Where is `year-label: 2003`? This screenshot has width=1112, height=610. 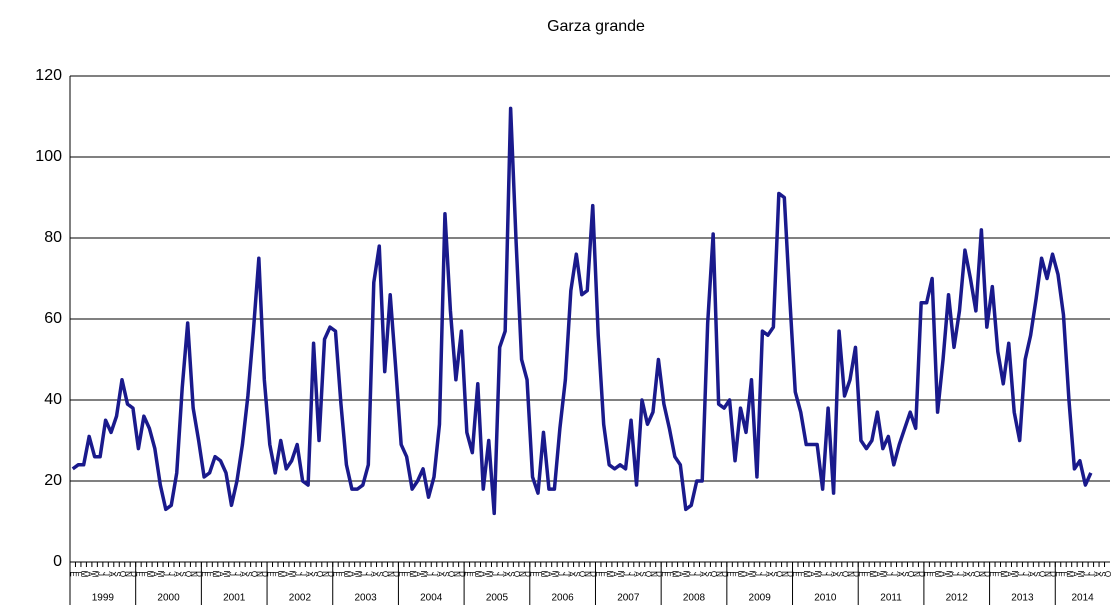
year-label: 2003 is located at coordinates (365, 598).